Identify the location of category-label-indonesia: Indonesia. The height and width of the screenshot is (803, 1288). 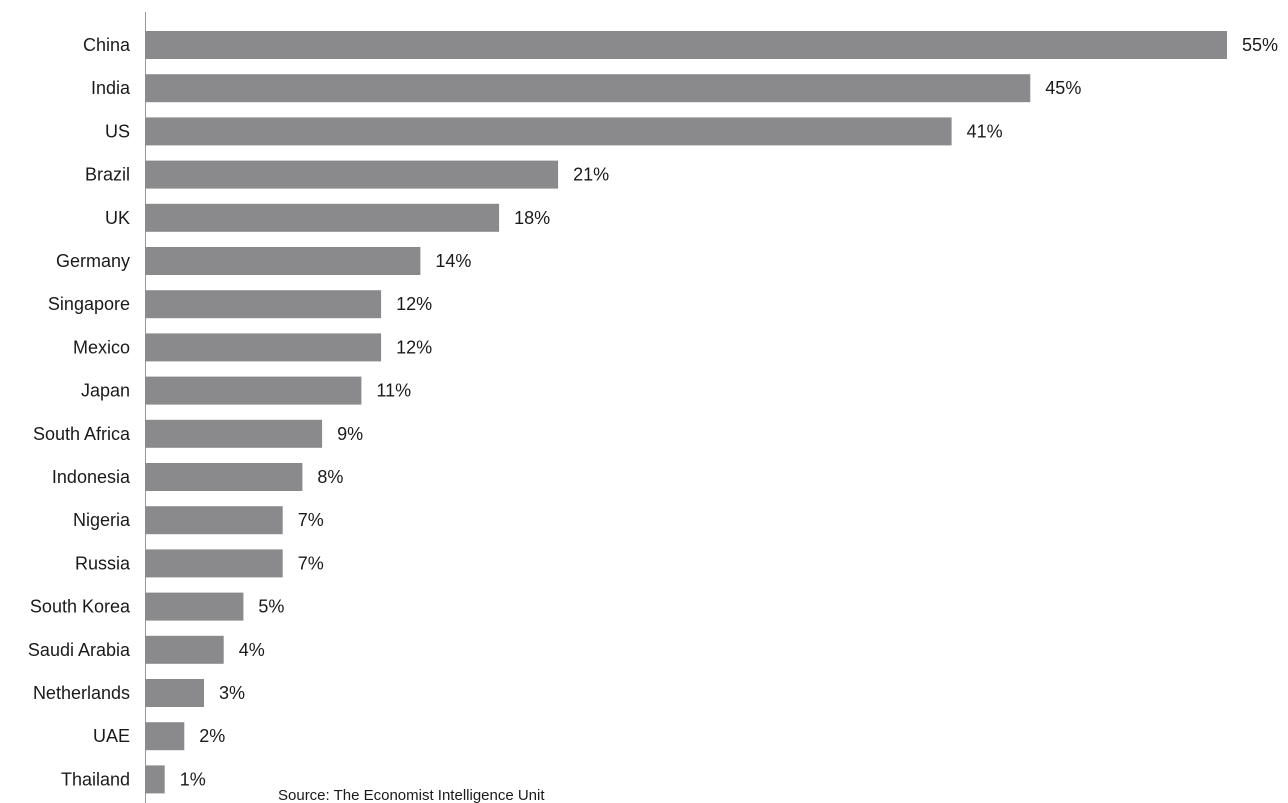
(91, 477).